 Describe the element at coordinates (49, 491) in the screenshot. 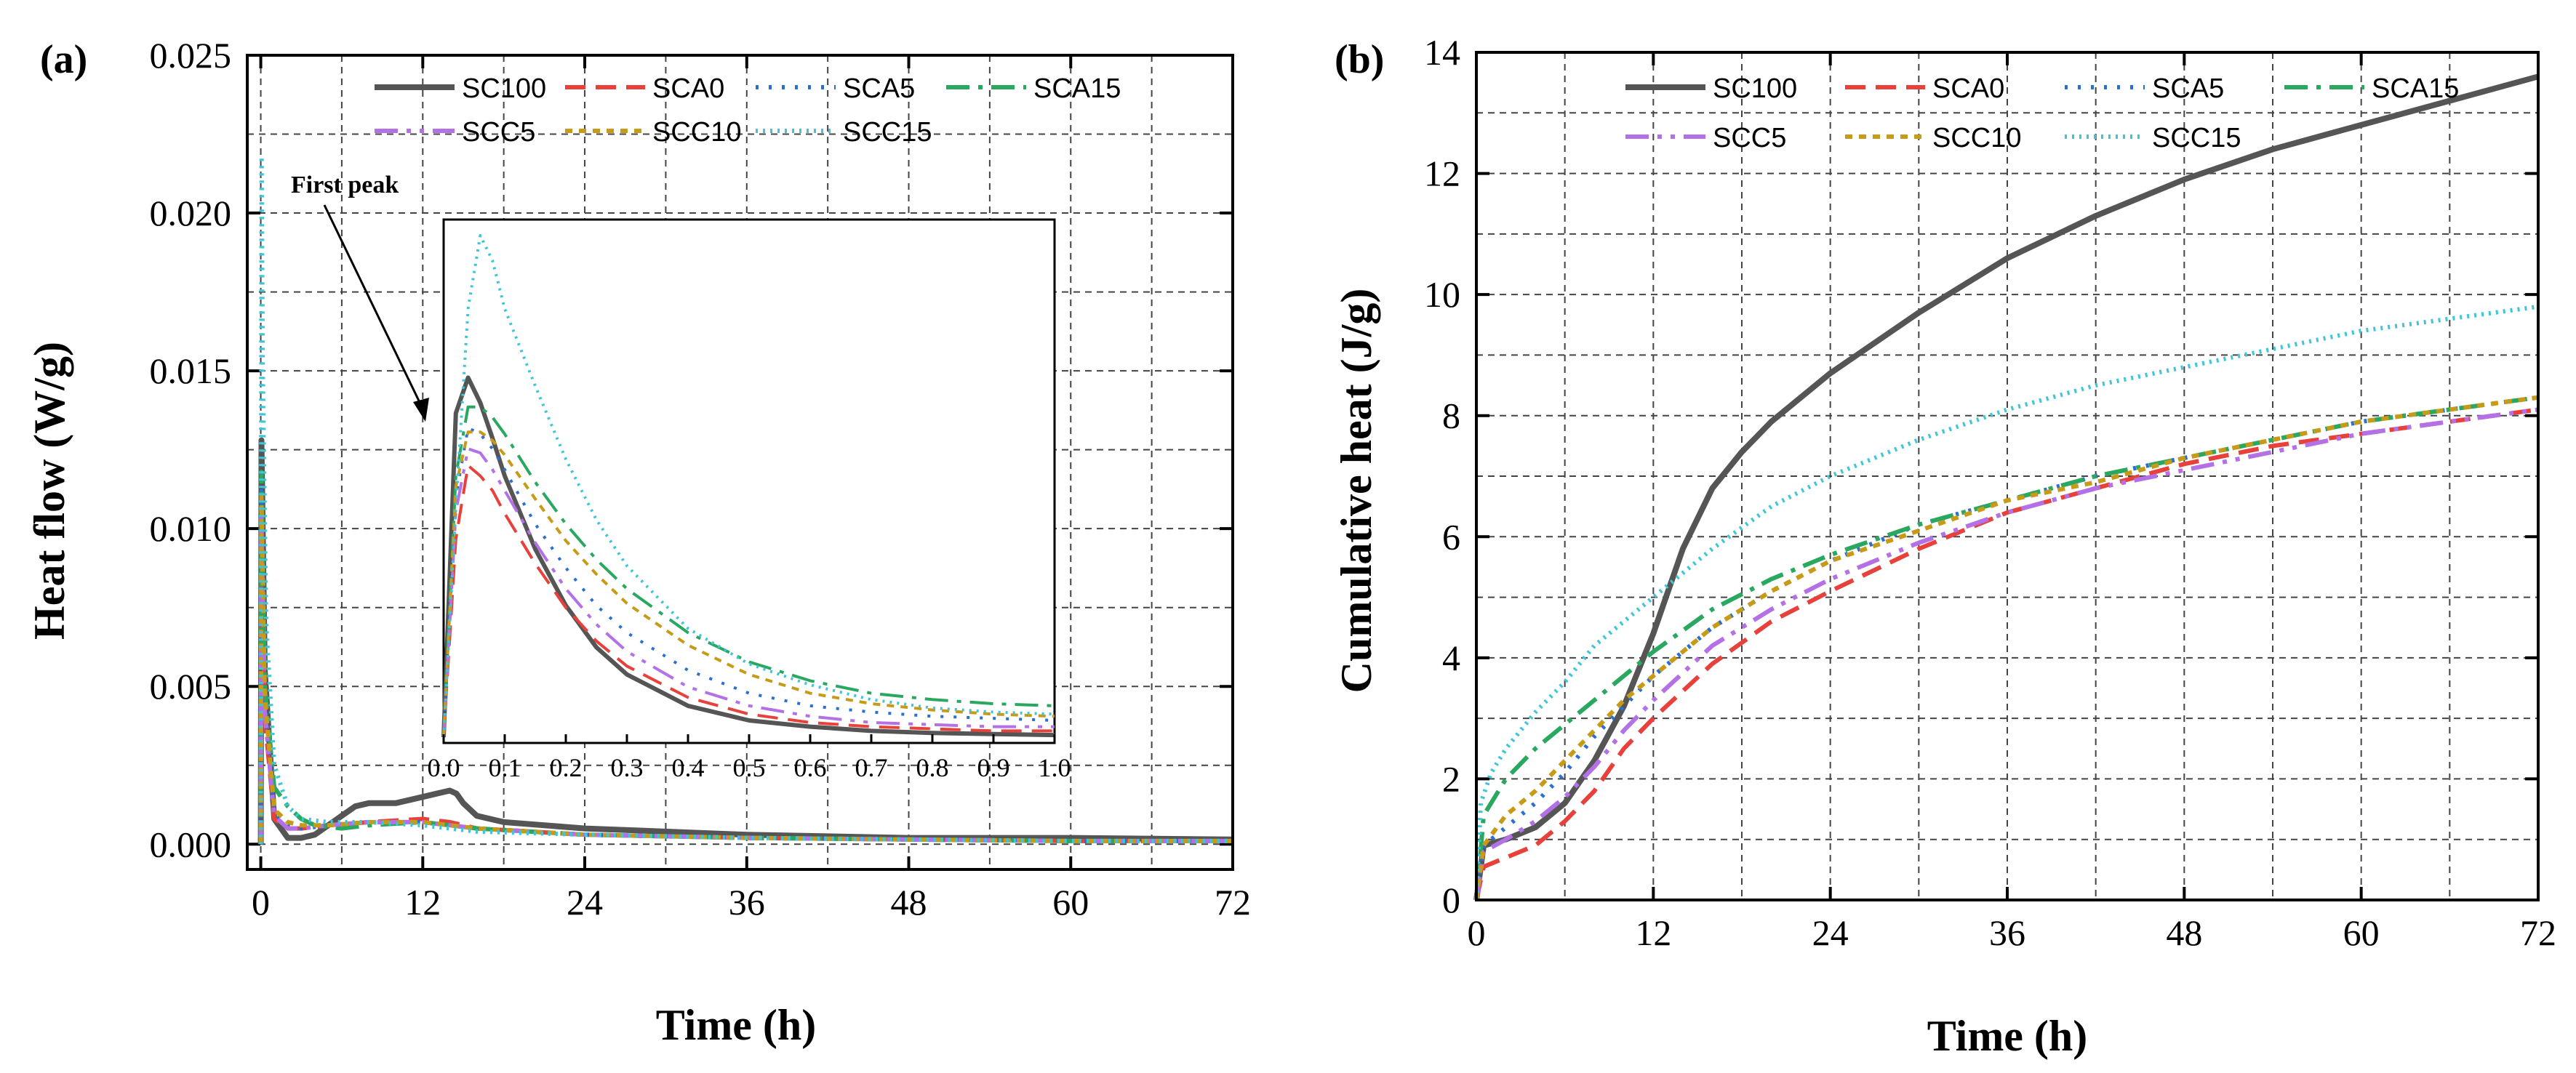

I see `y-axis-title-a: Heat flow (W/g)` at that location.